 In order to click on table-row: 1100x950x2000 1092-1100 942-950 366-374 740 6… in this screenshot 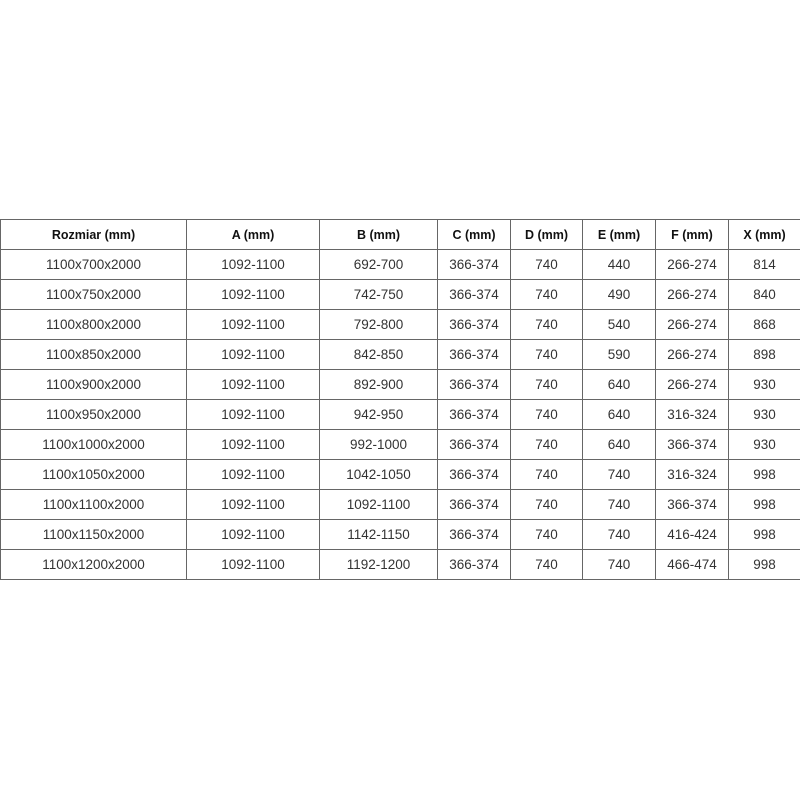, I will do `click(400, 414)`.